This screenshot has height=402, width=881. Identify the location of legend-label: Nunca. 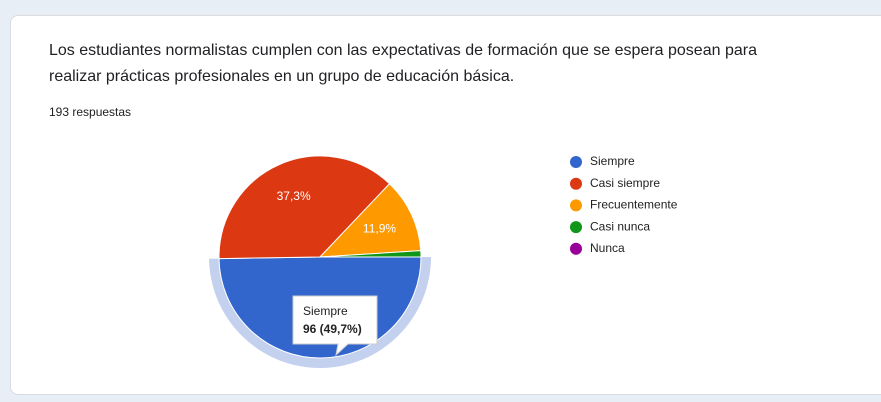
(607, 248).